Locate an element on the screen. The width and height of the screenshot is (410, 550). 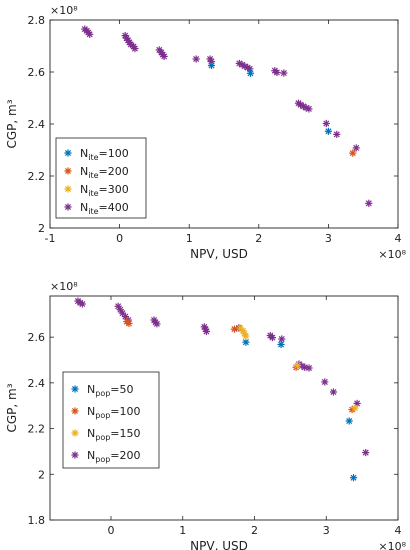
legend-item: Npop=50 is located at coordinates (102, 390).